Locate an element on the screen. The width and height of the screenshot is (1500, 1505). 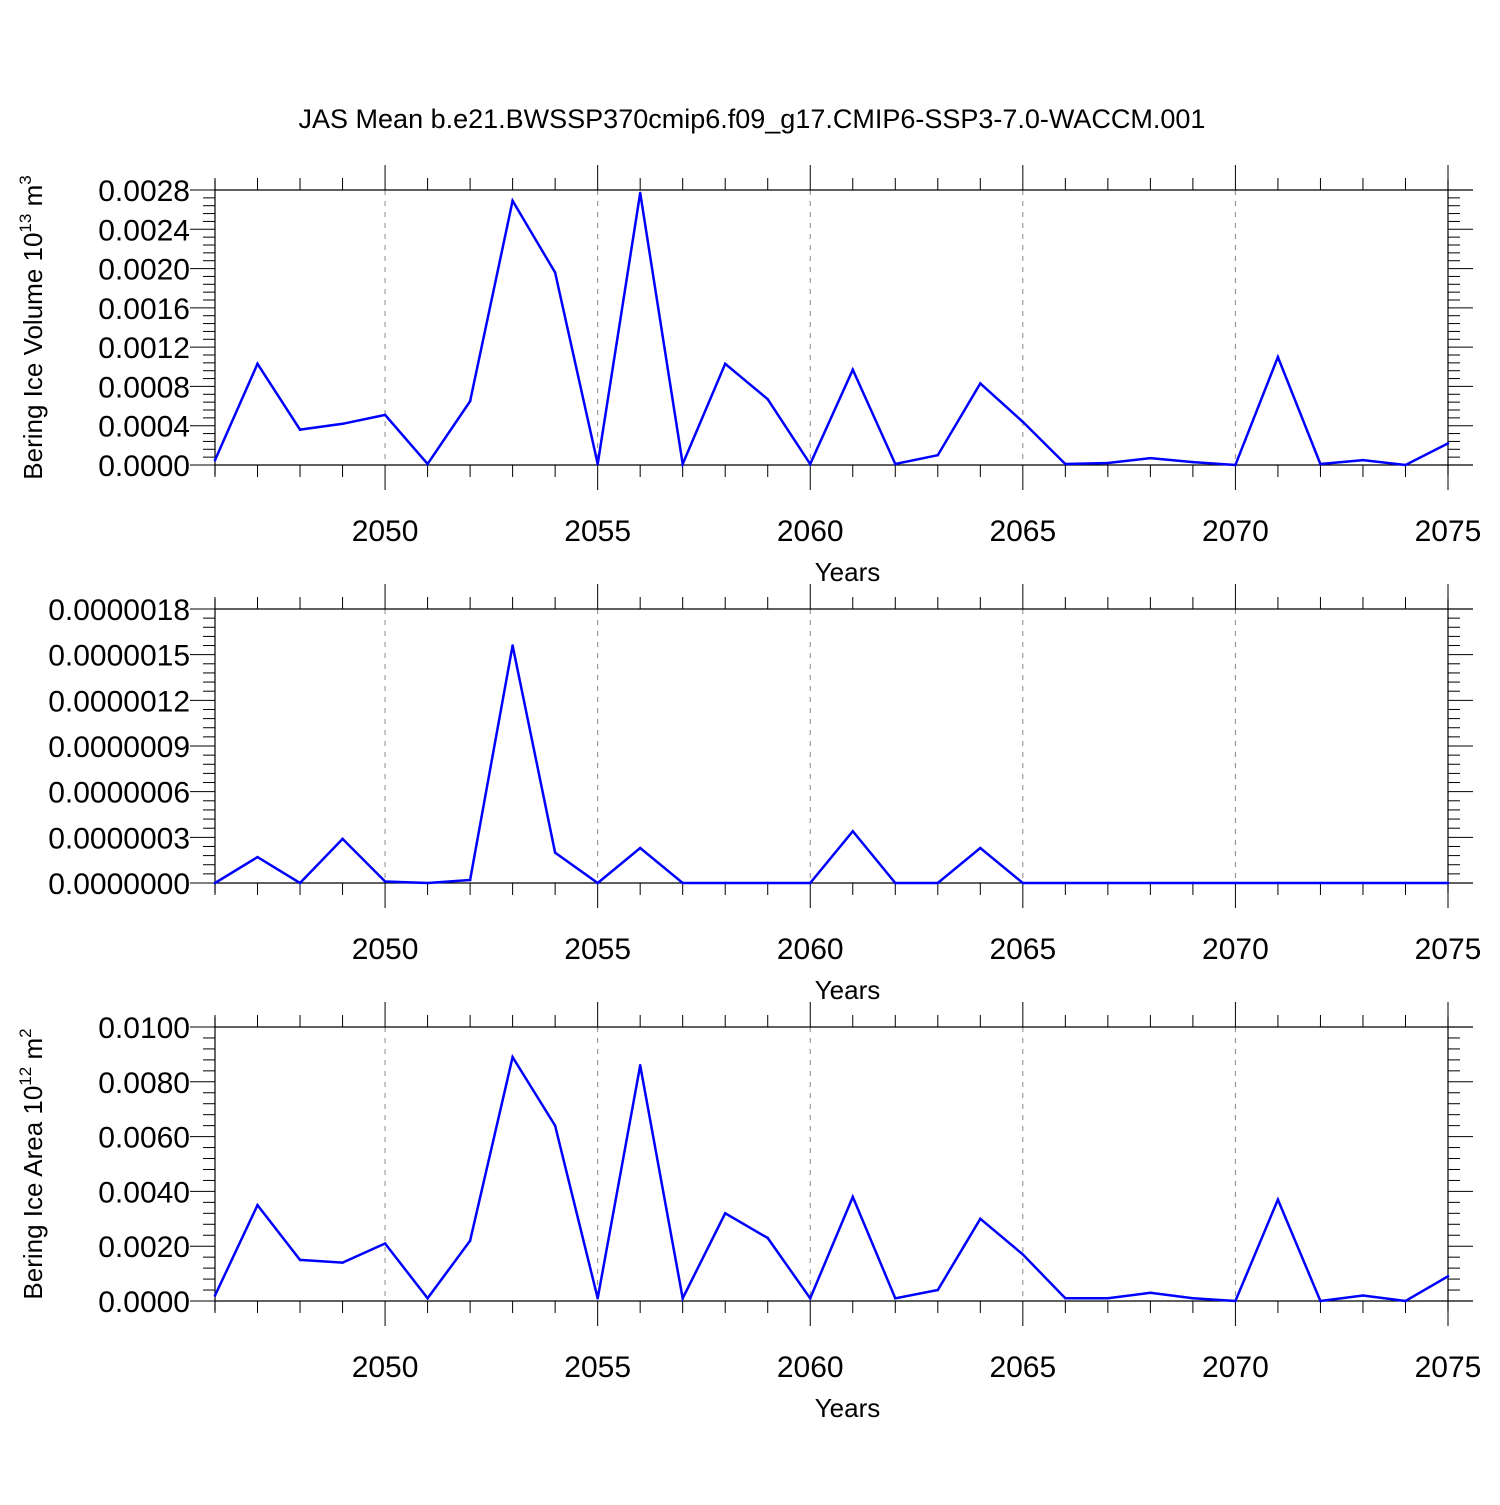
x-tick-label: 2055 is located at coordinates (597, 949).